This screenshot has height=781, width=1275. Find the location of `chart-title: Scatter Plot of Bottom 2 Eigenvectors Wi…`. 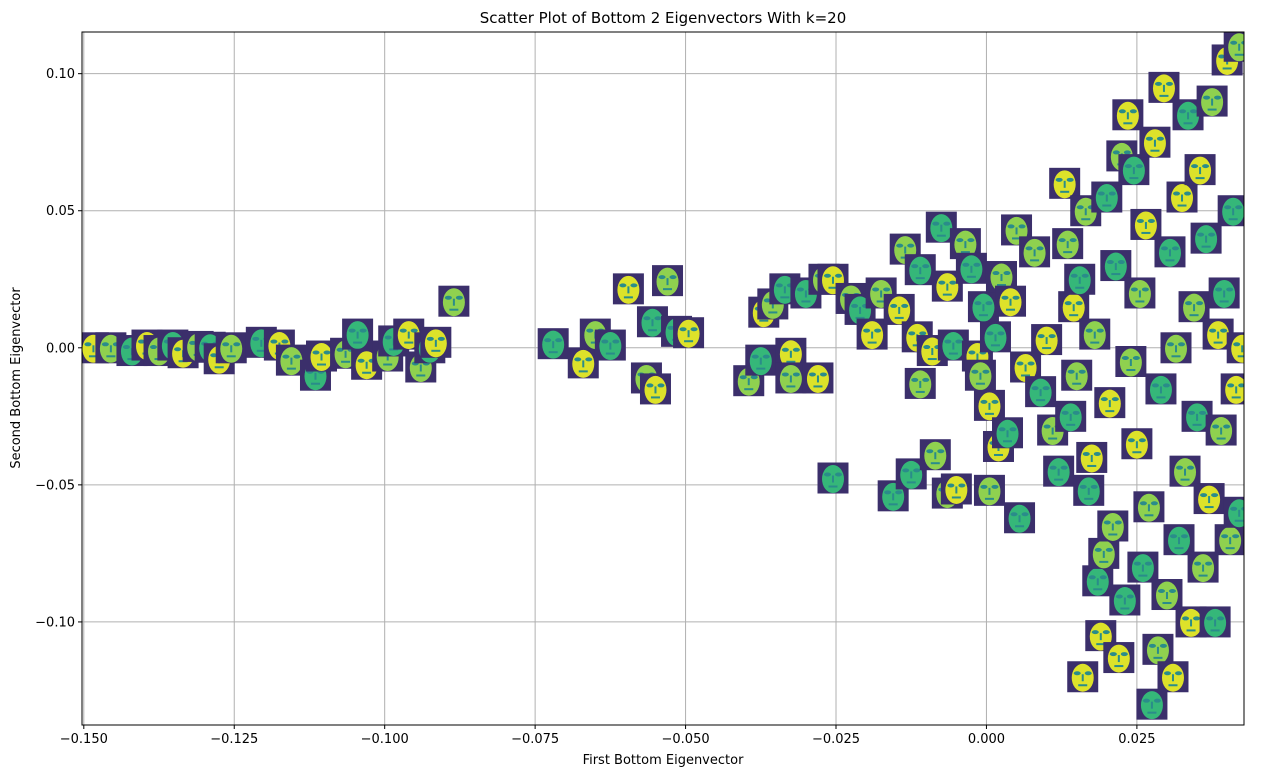

chart-title: Scatter Plot of Bottom 2 Eigenvectors Wi… is located at coordinates (663, 18).